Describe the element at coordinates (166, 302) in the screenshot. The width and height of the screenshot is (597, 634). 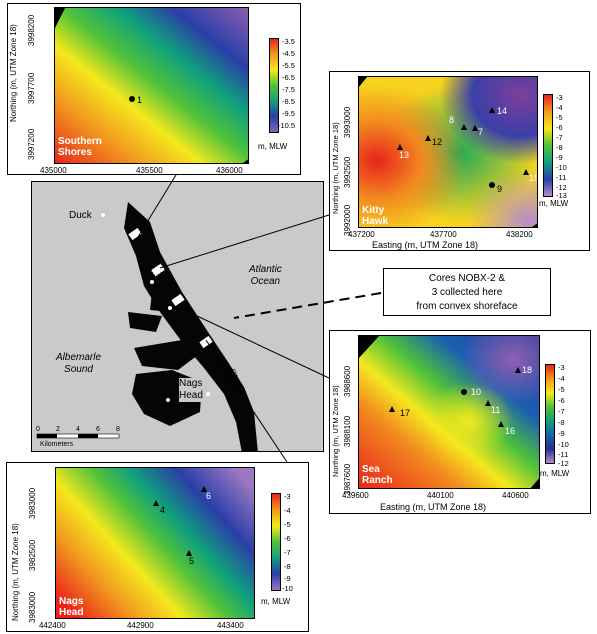
I see `island-a` at that location.